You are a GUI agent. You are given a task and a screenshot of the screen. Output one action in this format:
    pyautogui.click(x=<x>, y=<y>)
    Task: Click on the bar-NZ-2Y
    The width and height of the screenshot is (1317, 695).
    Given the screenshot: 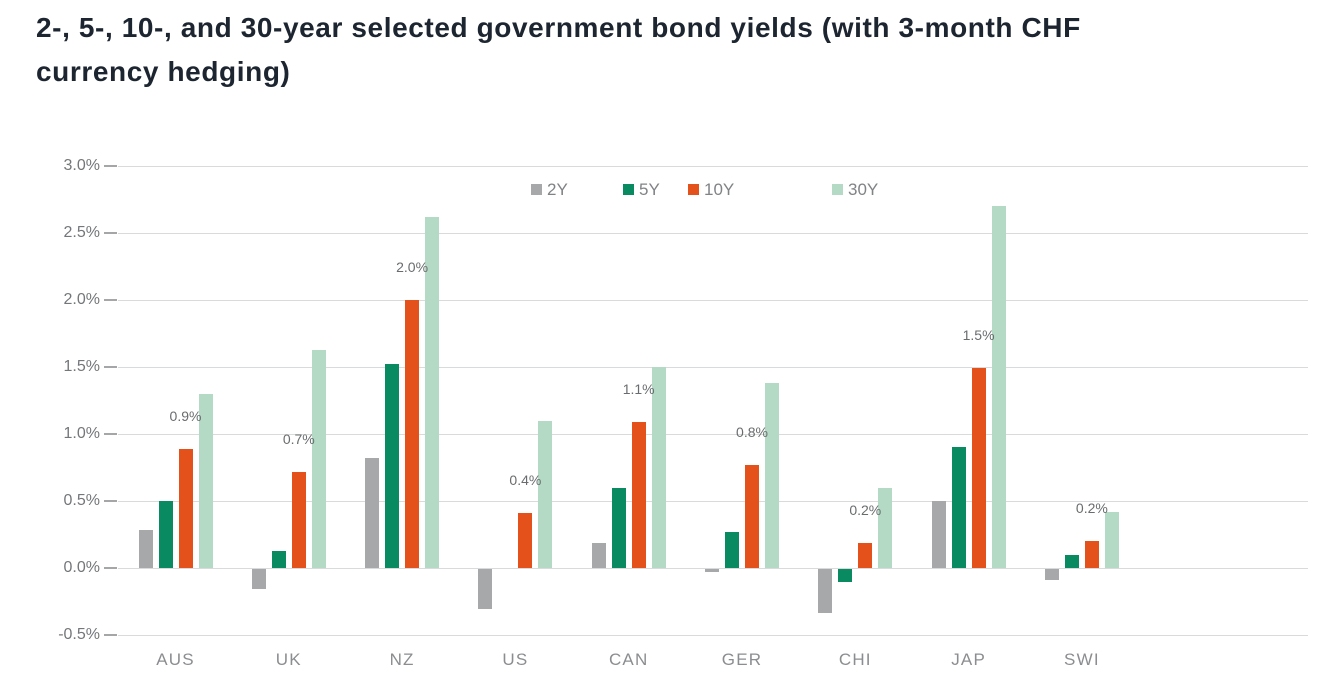 What is the action you would take?
    pyautogui.click(x=372, y=513)
    